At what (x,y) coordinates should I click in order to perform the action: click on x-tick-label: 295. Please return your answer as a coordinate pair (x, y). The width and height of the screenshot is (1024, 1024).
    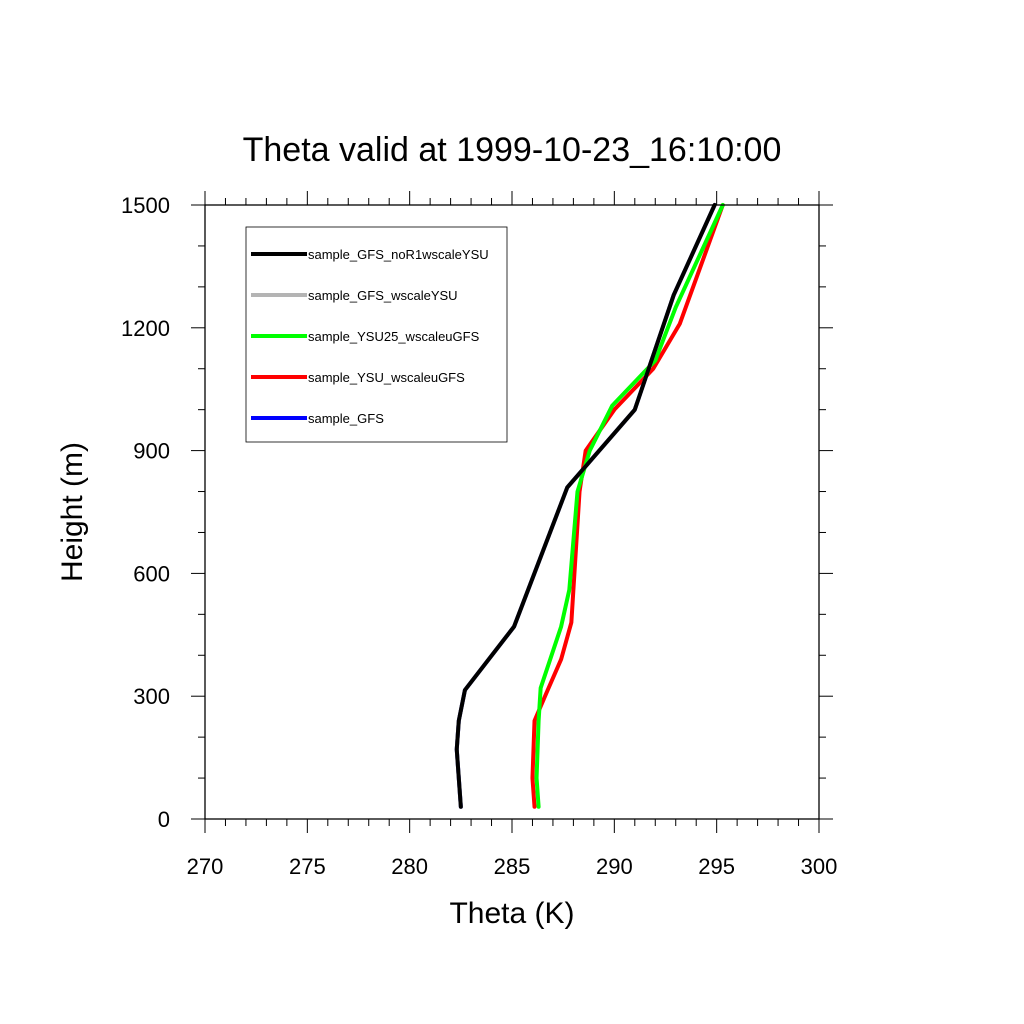
    Looking at the image, I should click on (716, 866).